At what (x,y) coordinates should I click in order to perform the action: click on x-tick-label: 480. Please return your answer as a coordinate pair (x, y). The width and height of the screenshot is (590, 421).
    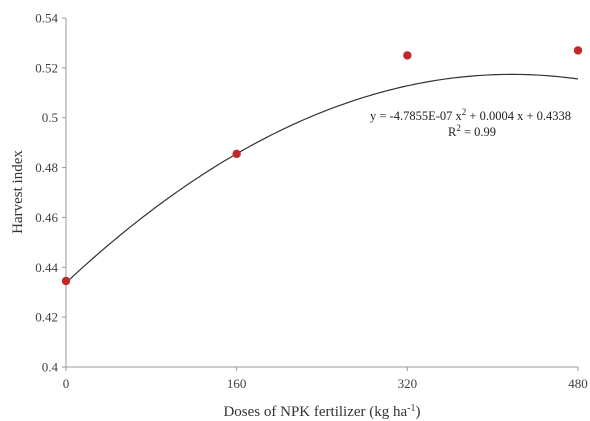
    Looking at the image, I should click on (578, 383).